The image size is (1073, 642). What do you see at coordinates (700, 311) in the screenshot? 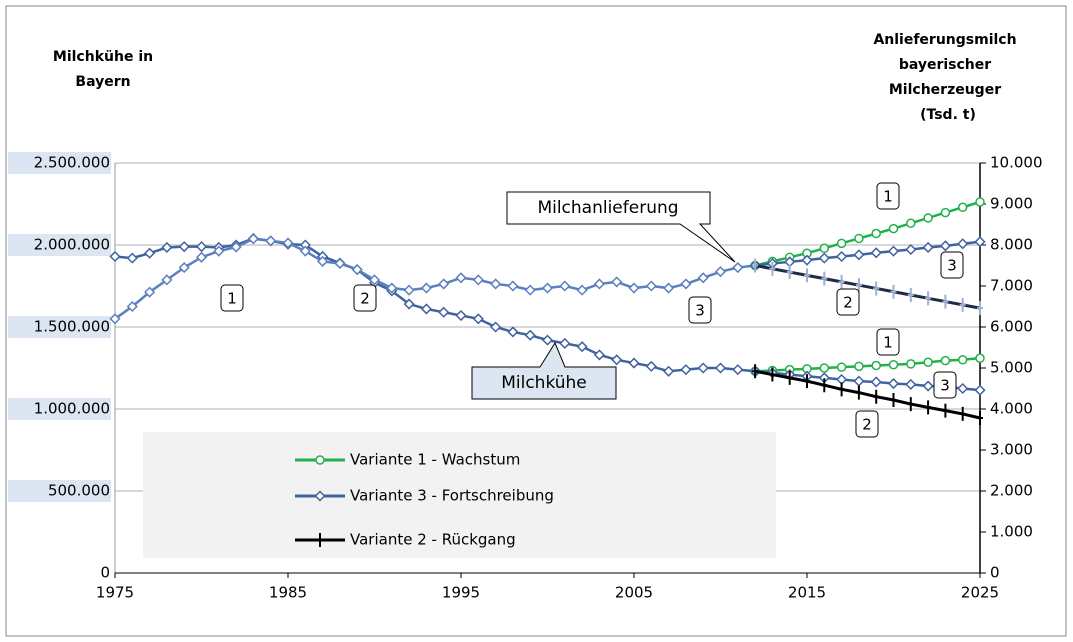
I see `annotation: 3` at bounding box center [700, 311].